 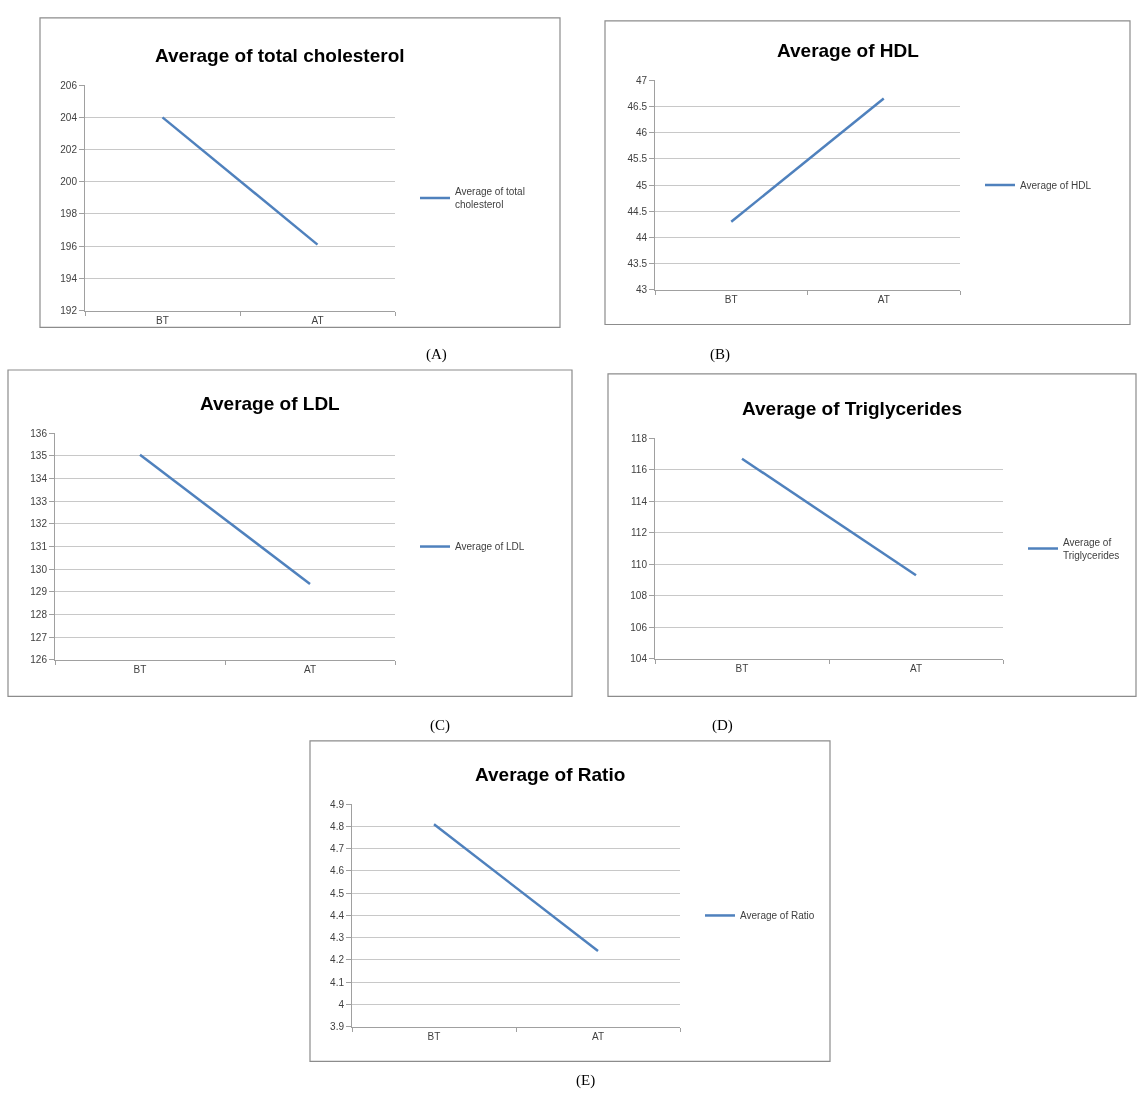 I want to click on y-tick-label: 43.5, so click(x=637, y=264).